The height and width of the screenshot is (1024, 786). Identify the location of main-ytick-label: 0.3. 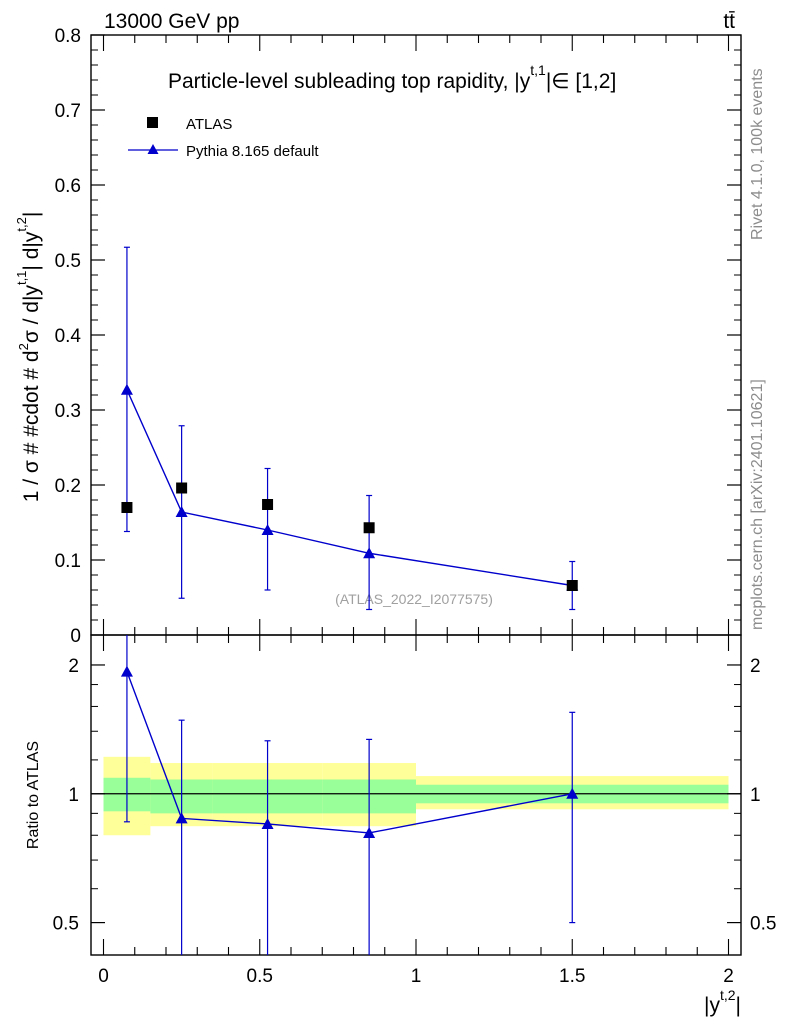
(68, 411).